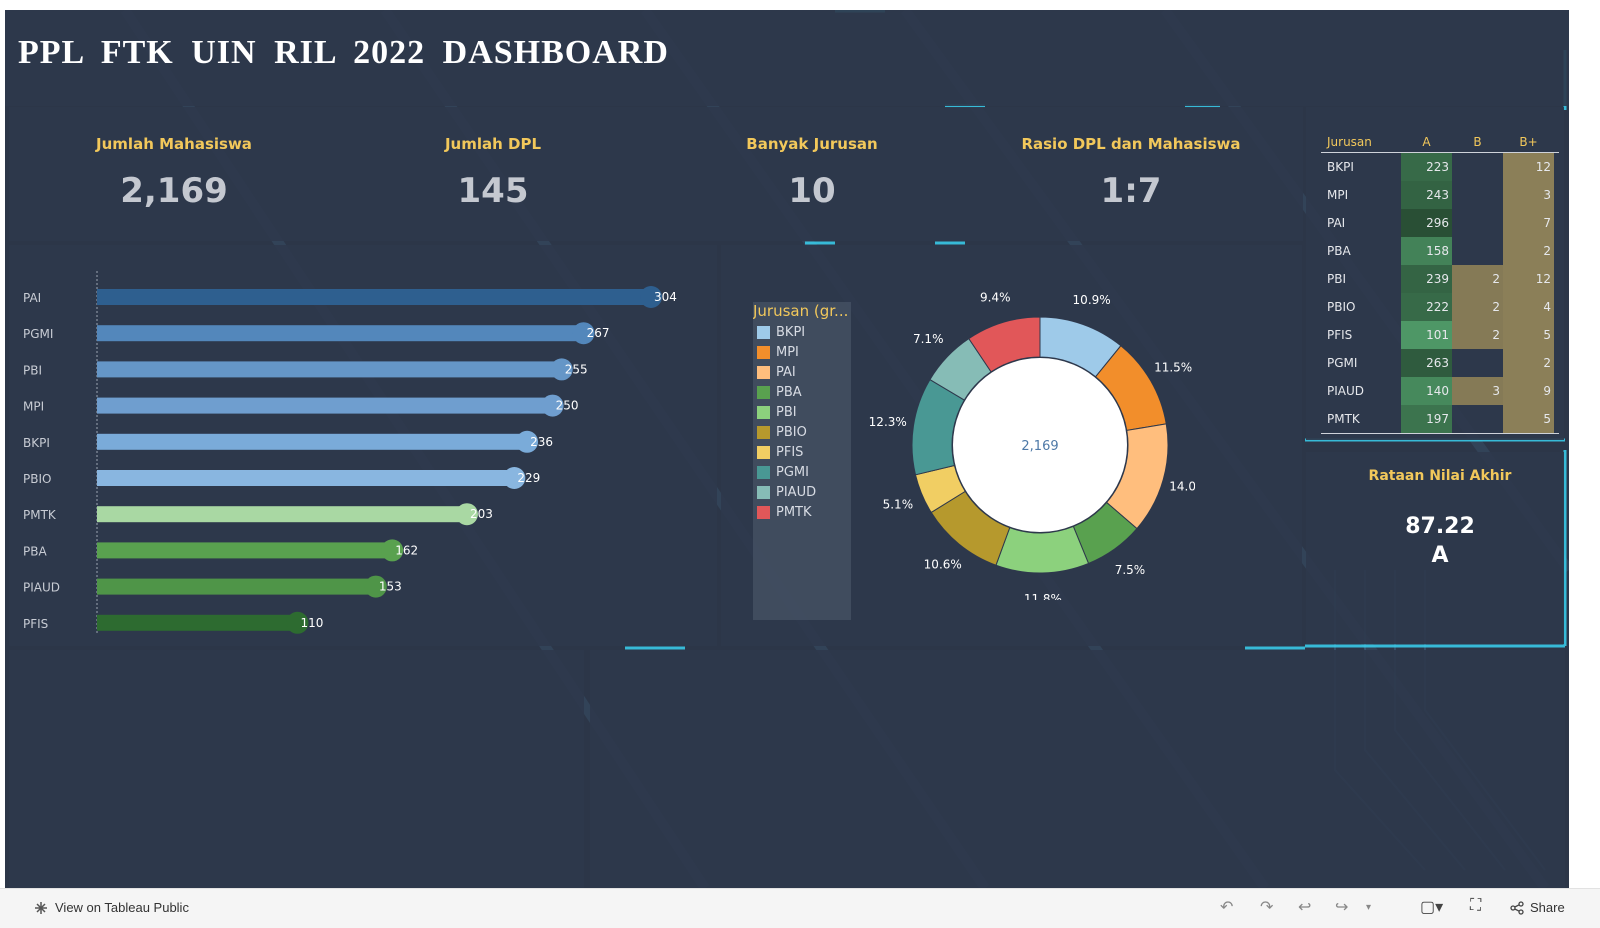  What do you see at coordinates (311, 623) in the screenshot?
I see `bar-value-label: 110` at bounding box center [311, 623].